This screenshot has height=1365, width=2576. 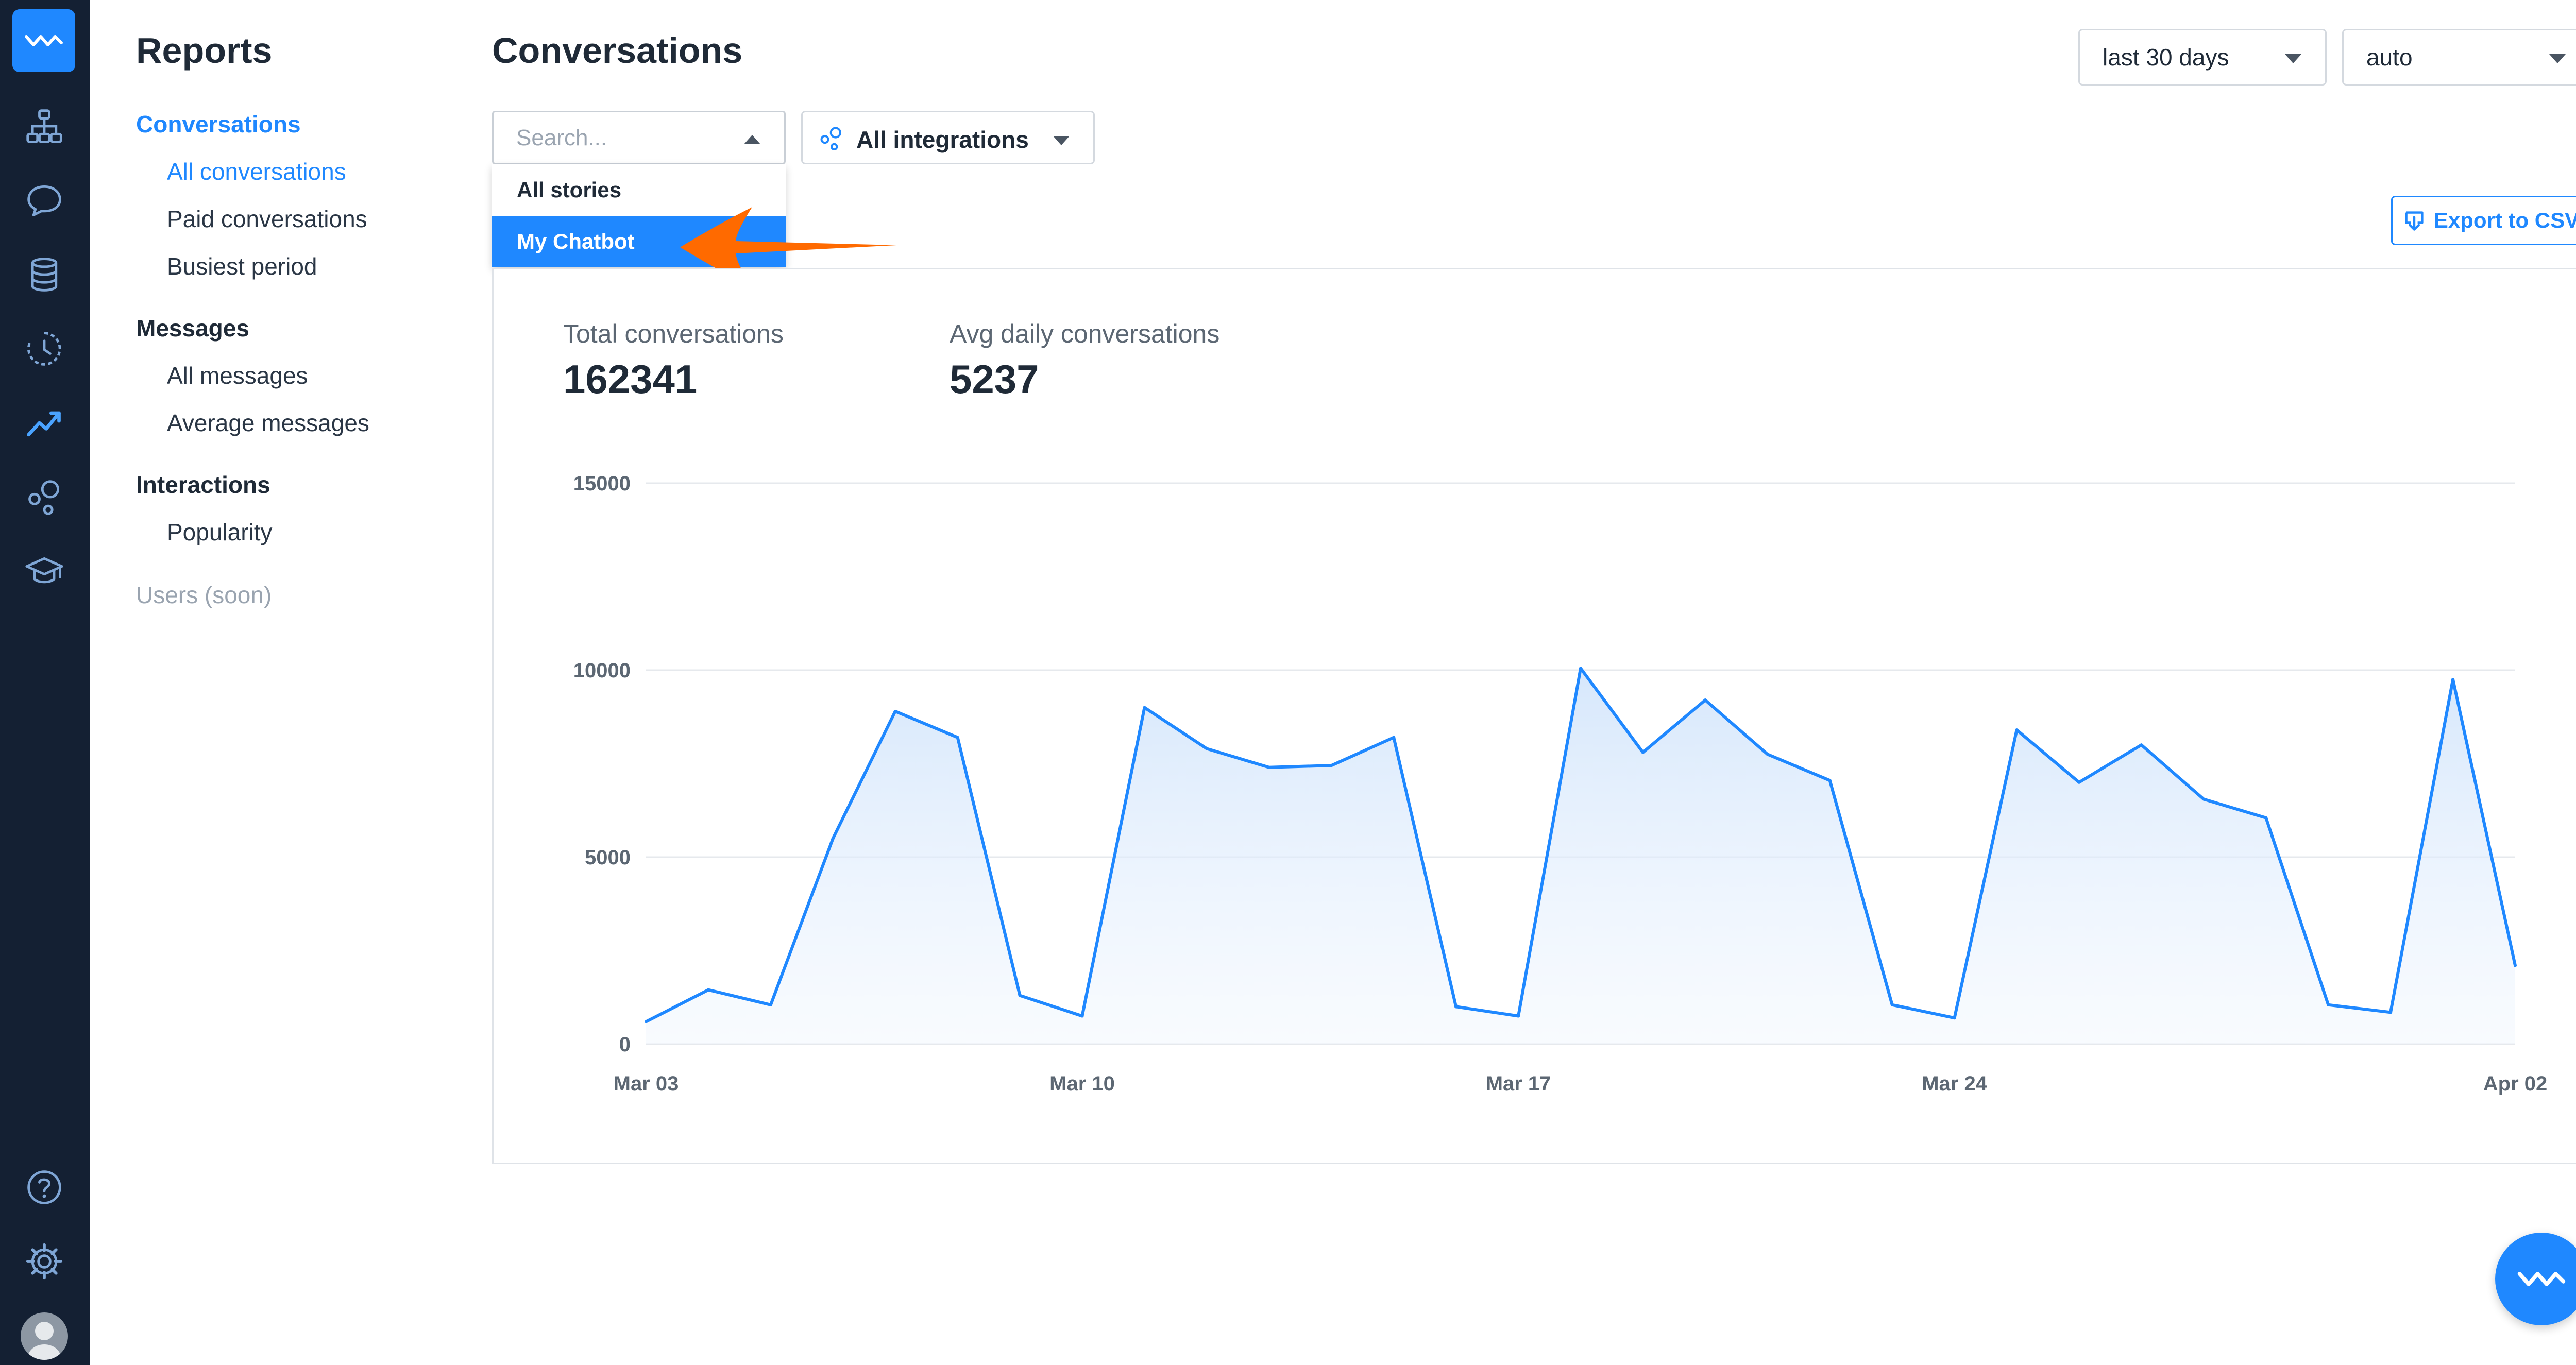 I want to click on annotation-arrow-icon, so click(x=788, y=247).